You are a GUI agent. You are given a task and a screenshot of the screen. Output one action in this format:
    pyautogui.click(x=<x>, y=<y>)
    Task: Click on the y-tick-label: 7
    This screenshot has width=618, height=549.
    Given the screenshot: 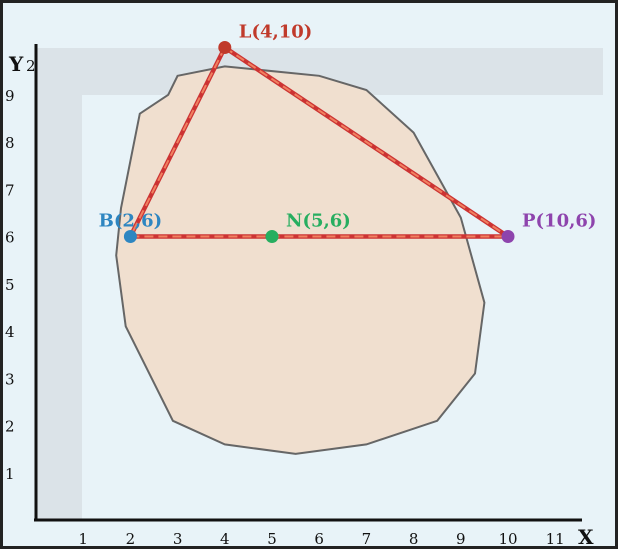 What is the action you would take?
    pyautogui.click(x=10, y=190)
    